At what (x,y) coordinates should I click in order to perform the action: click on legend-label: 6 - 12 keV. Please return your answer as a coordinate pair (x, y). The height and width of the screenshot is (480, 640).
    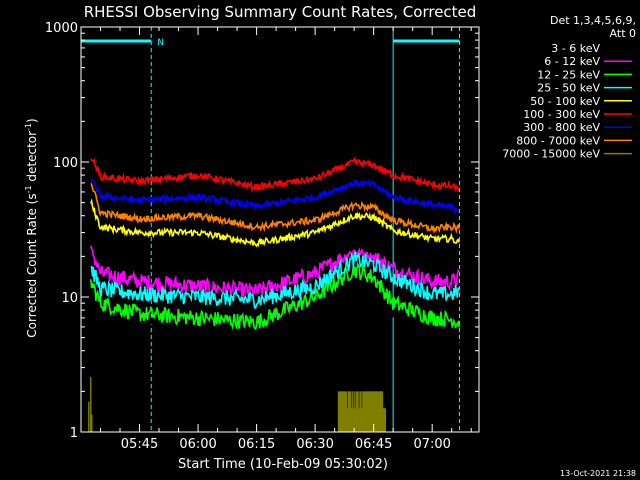
    Looking at the image, I should click on (572, 61).